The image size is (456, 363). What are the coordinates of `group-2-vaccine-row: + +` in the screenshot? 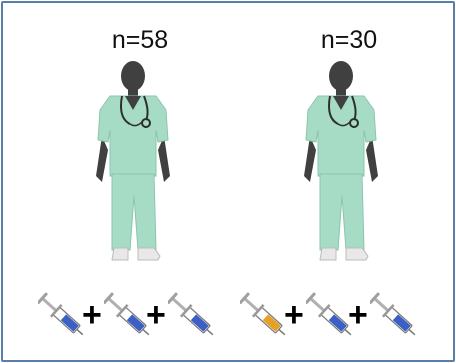 It's located at (335, 316).